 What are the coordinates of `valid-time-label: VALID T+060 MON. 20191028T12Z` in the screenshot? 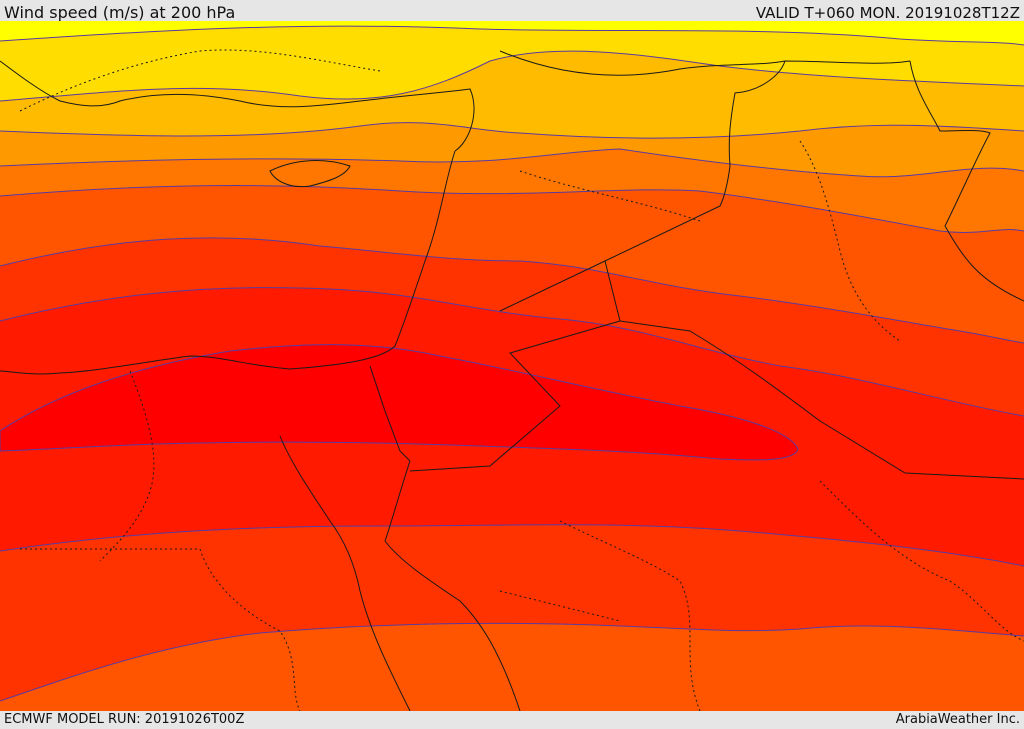 It's located at (887, 13).